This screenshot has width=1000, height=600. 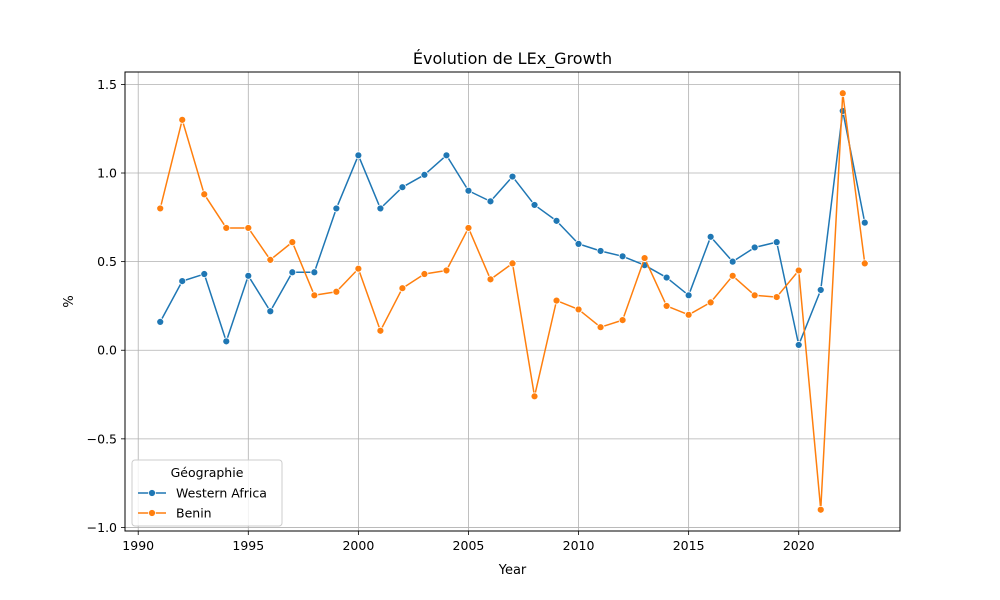 What do you see at coordinates (152, 513) in the screenshot?
I see `legend-marker-benin` at bounding box center [152, 513].